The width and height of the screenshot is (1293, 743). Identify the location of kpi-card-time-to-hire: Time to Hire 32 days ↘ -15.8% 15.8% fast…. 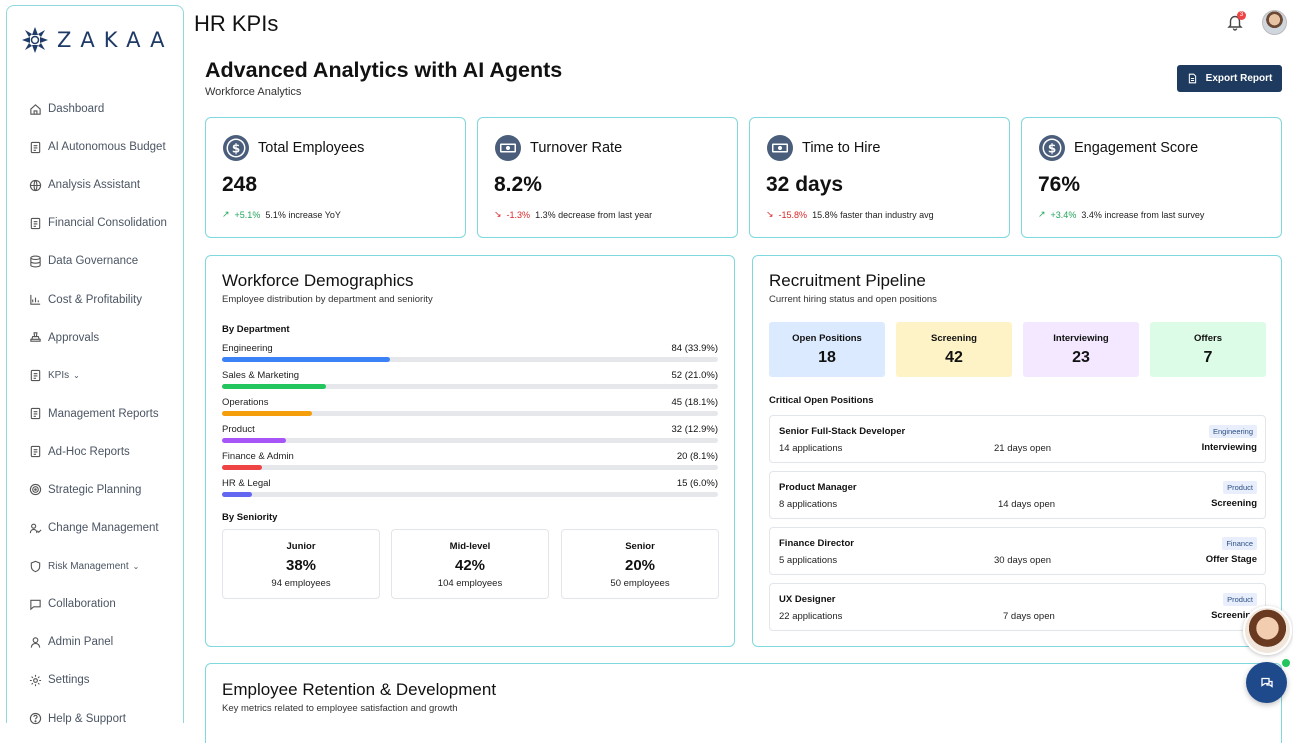
(879, 177).